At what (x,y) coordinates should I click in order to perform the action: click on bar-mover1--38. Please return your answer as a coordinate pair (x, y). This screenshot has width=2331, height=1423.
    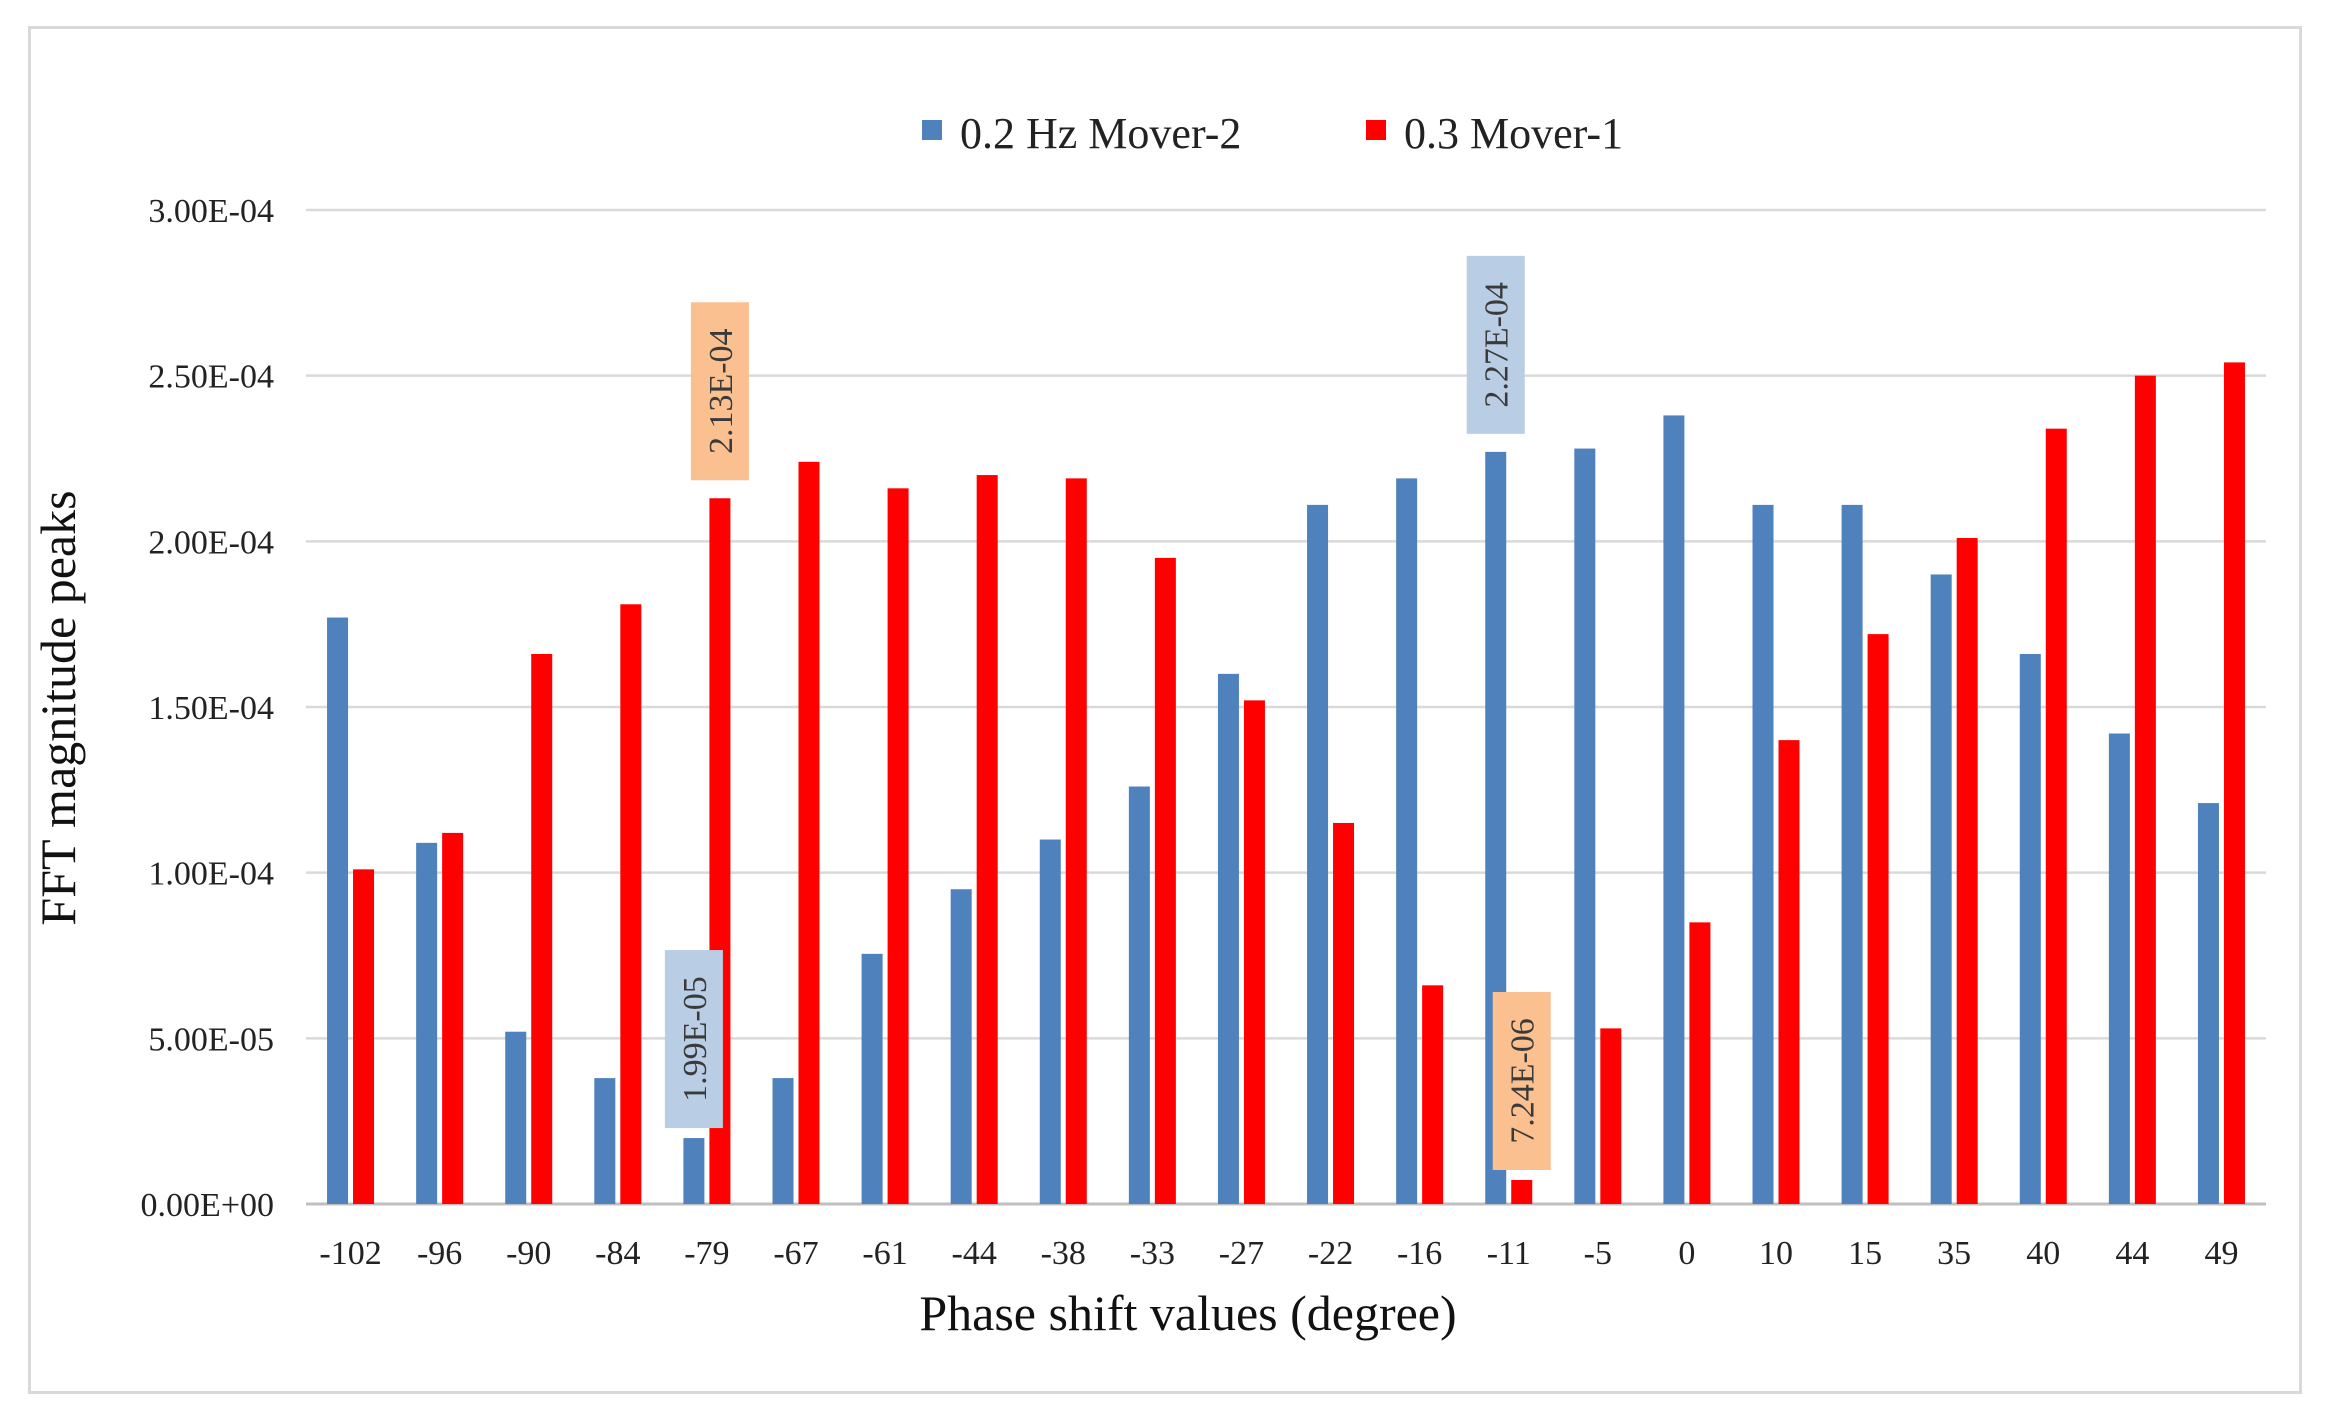
    Looking at the image, I should click on (1076, 841).